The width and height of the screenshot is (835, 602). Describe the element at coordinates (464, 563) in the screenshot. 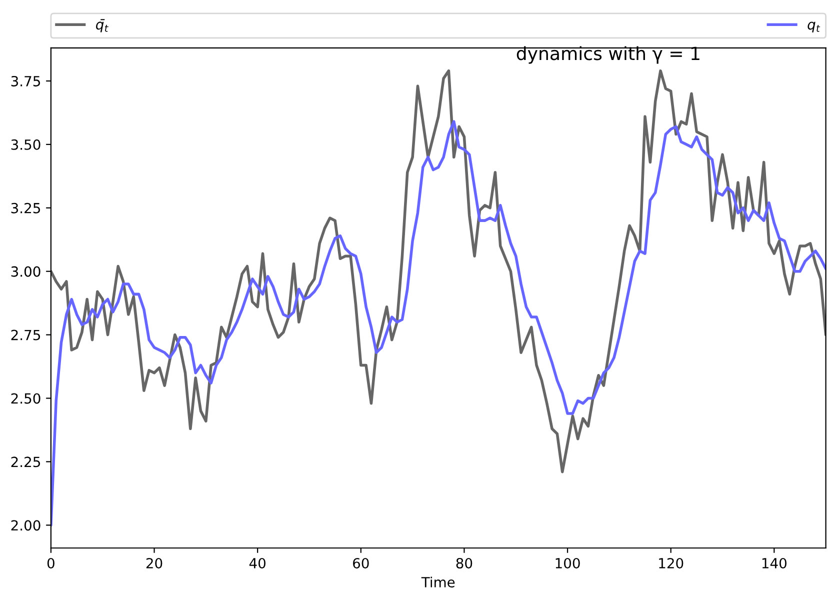

I see `x-tick-label: 80` at that location.